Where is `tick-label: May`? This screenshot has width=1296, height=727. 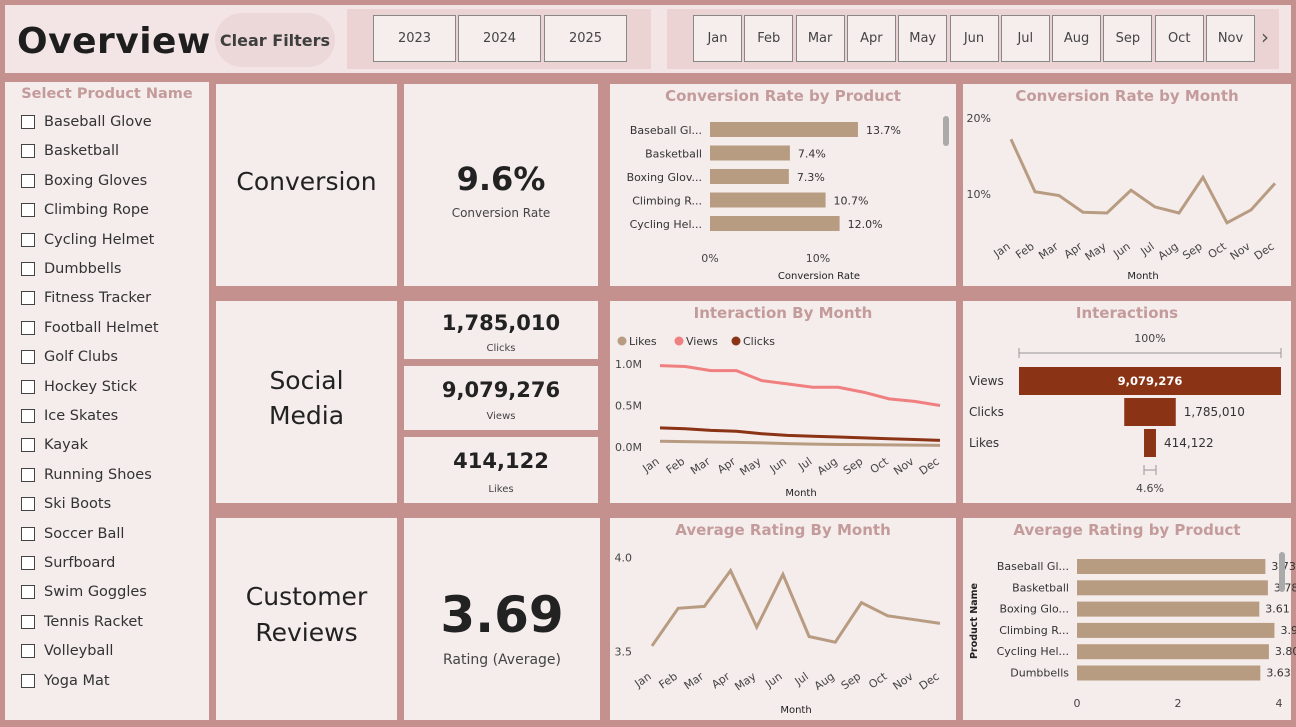 tick-label: May is located at coordinates (1096, 252).